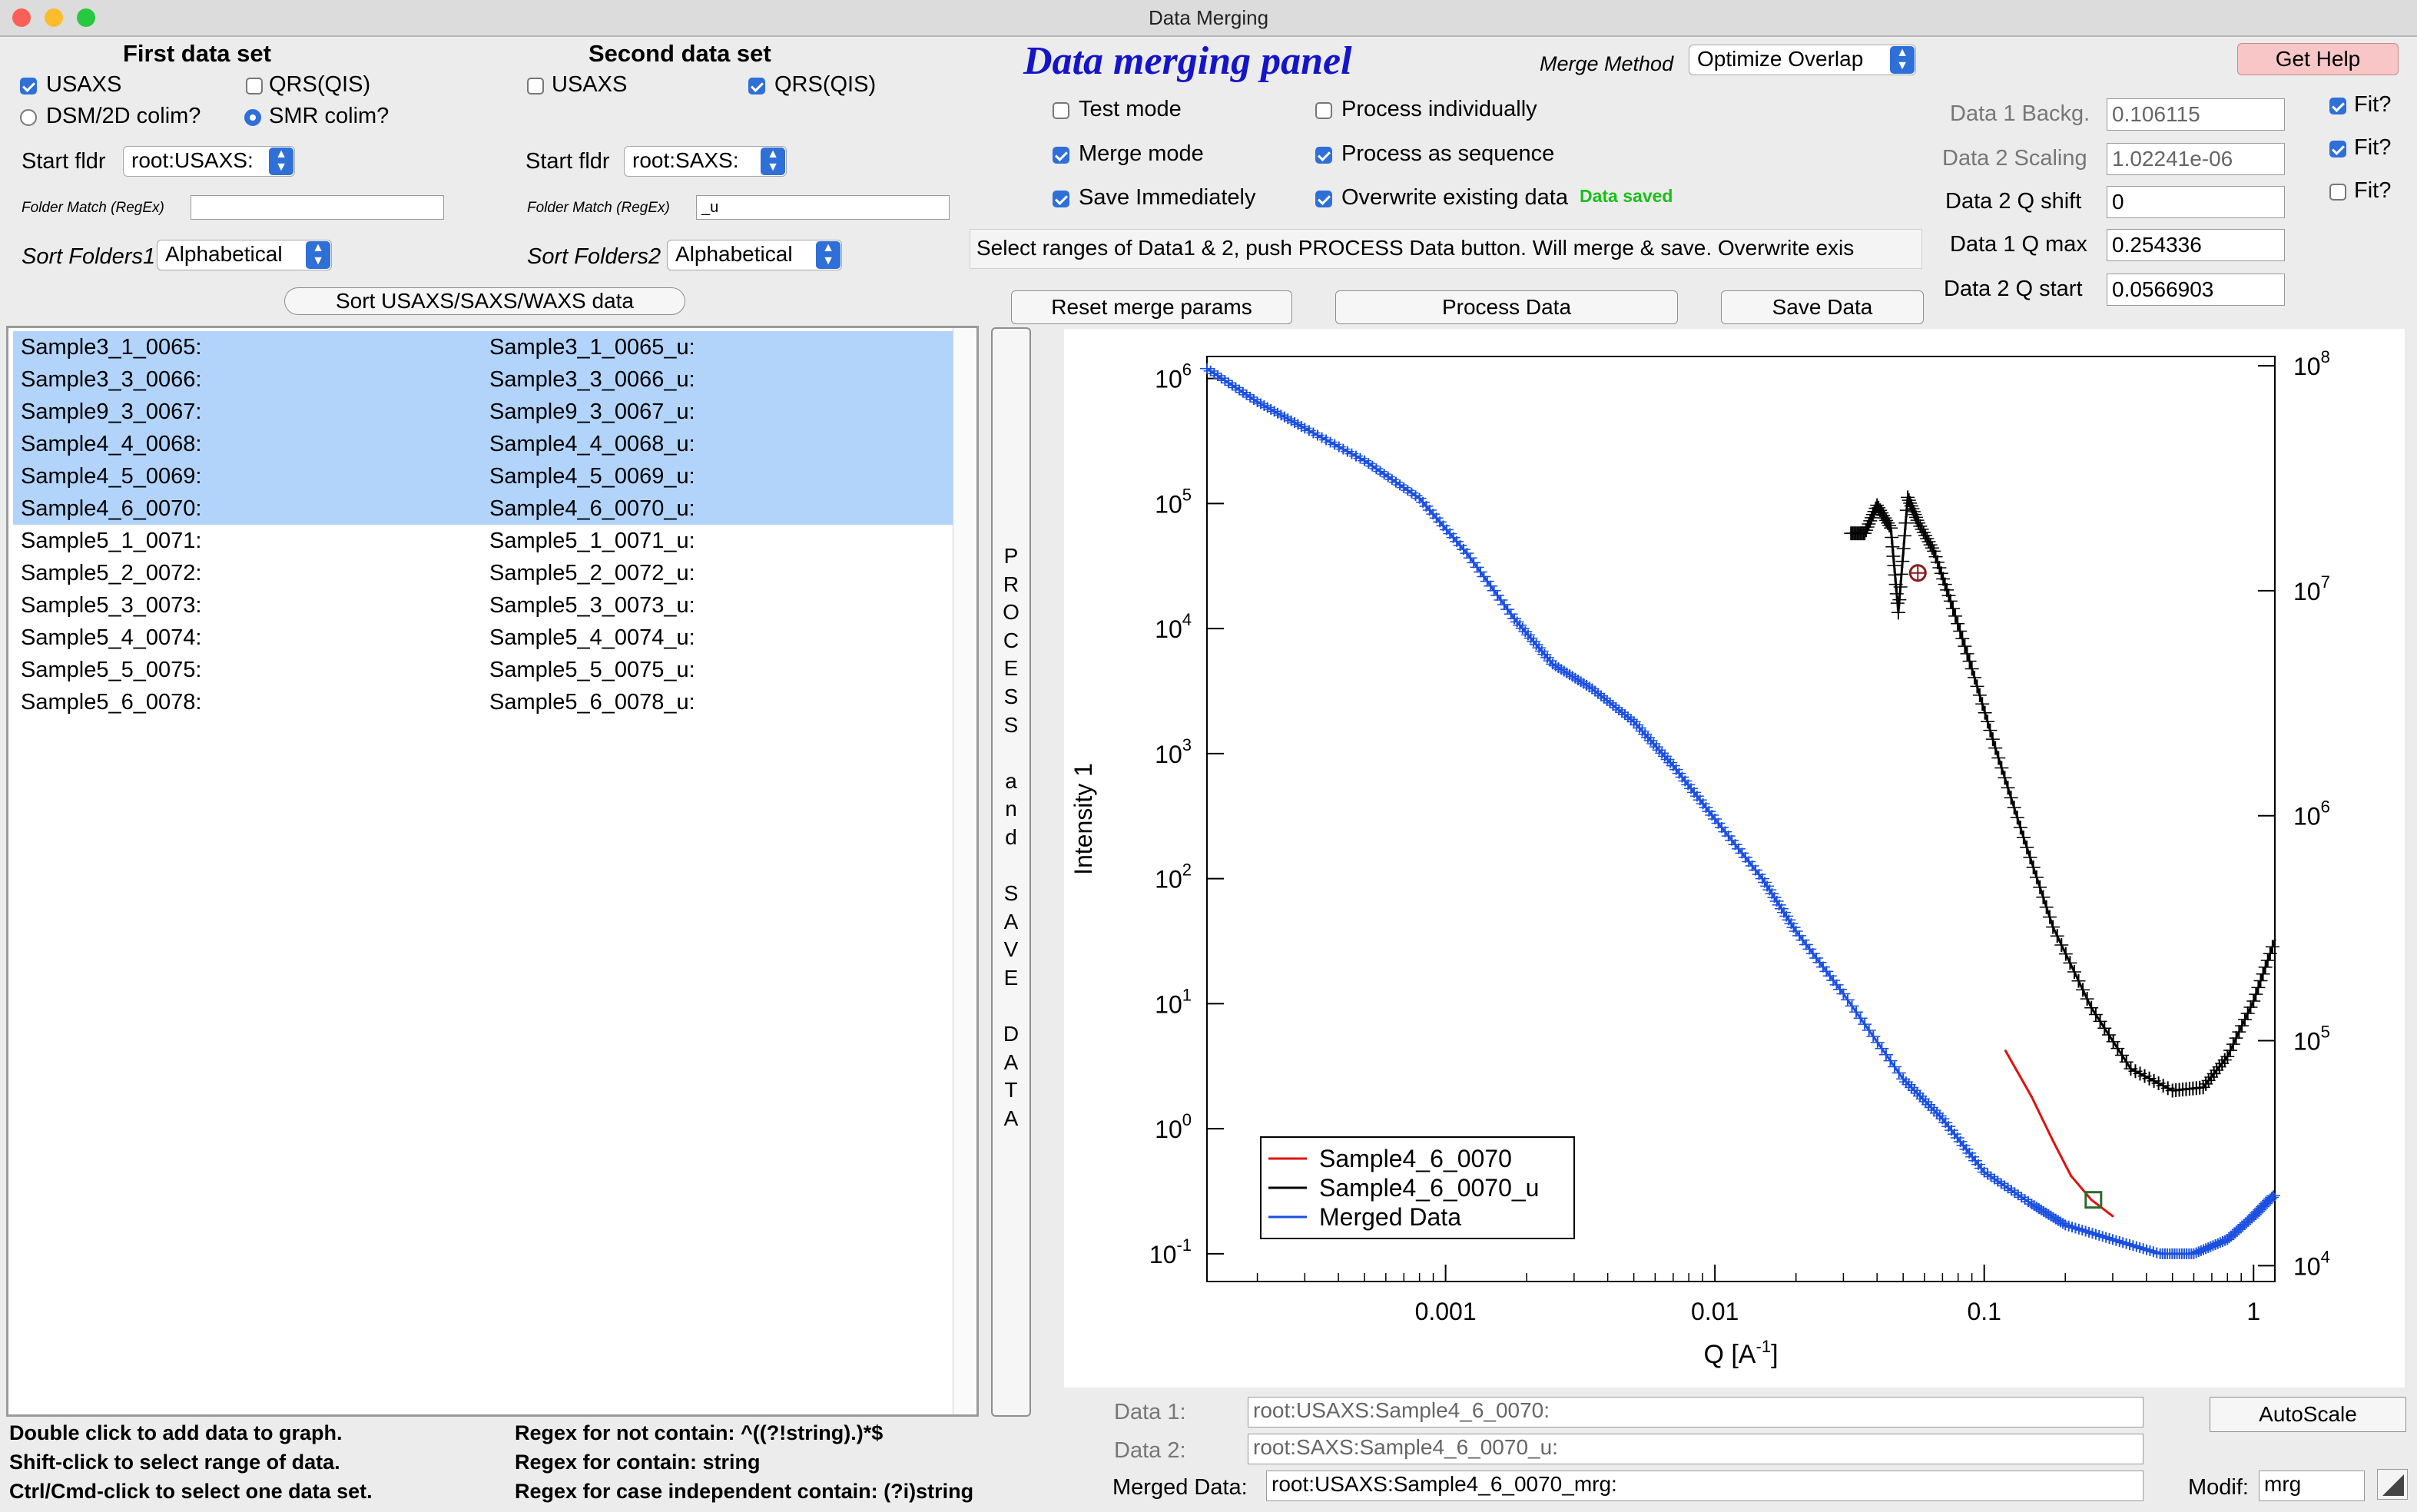 The height and width of the screenshot is (1512, 2417). What do you see at coordinates (28, 118) in the screenshot?
I see `dsm-colim-radio` at bounding box center [28, 118].